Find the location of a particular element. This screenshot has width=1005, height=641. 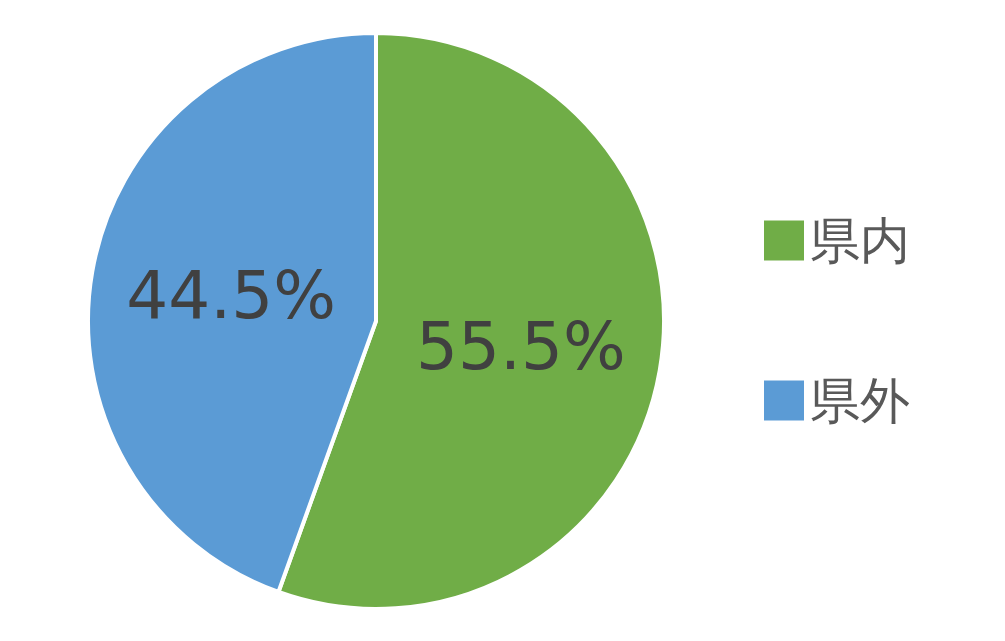

legend-label: 県外 is located at coordinates (860, 400).